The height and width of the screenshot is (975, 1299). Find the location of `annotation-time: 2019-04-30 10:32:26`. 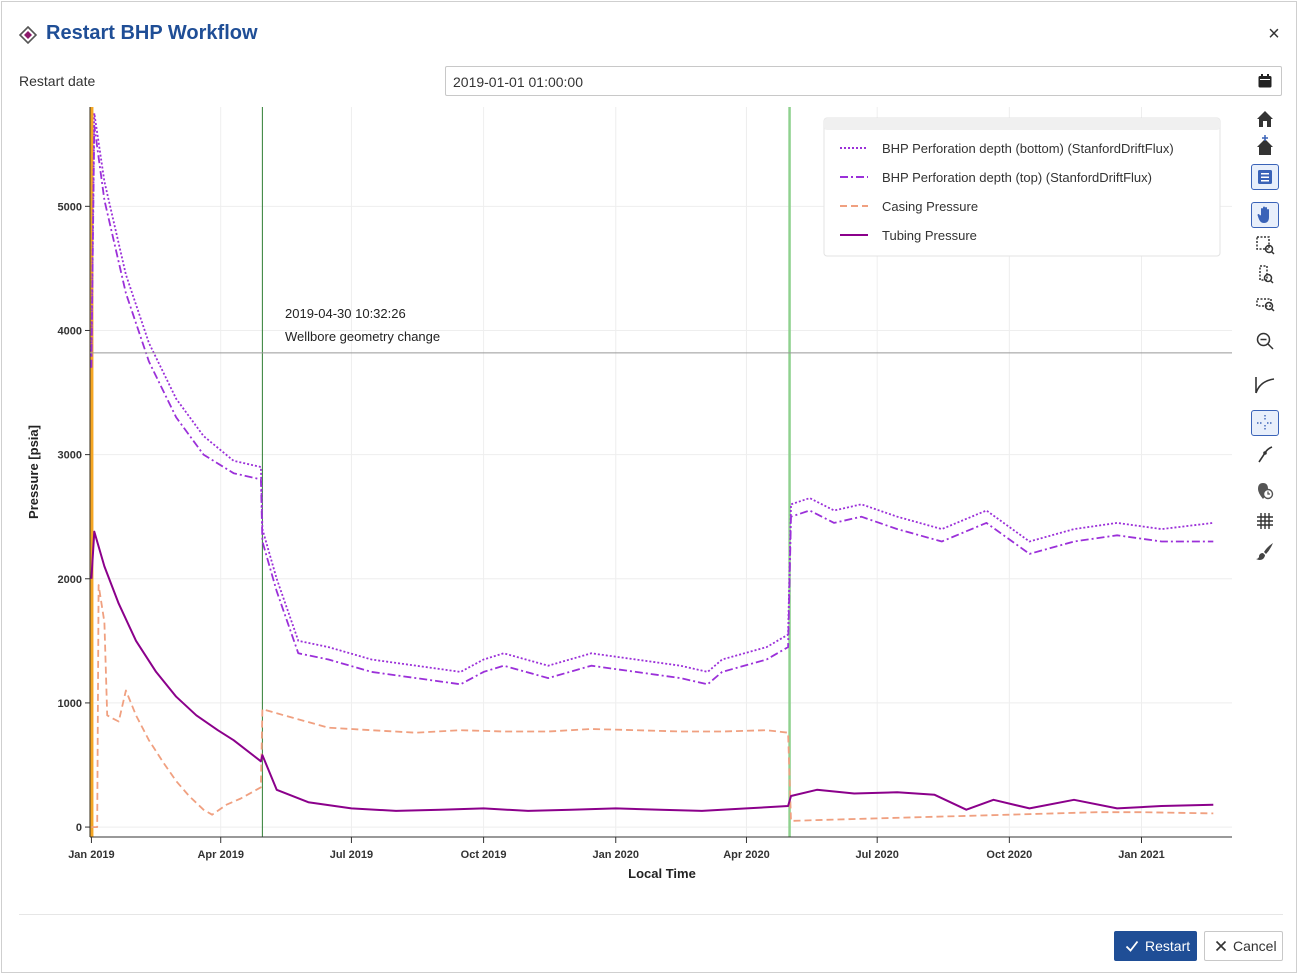

annotation-time: 2019-04-30 10:32:26 is located at coordinates (345, 313).